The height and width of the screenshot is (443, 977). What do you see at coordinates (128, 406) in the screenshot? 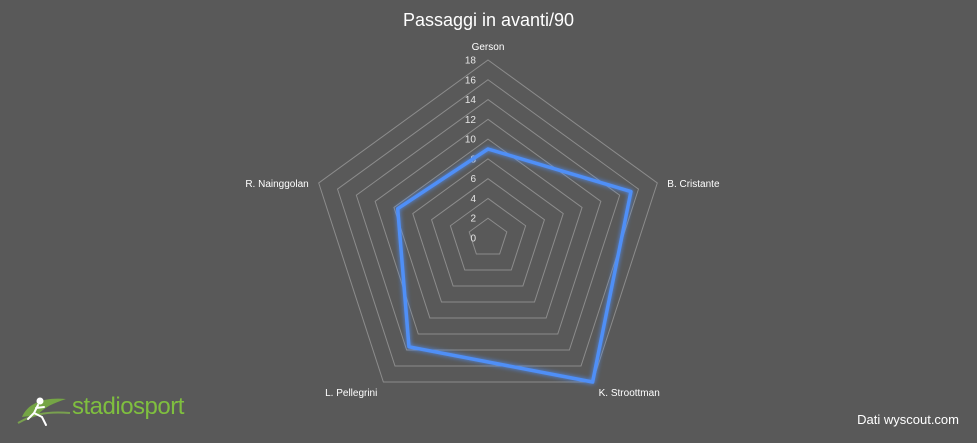
I see `logo-text: stadiosport` at bounding box center [128, 406].